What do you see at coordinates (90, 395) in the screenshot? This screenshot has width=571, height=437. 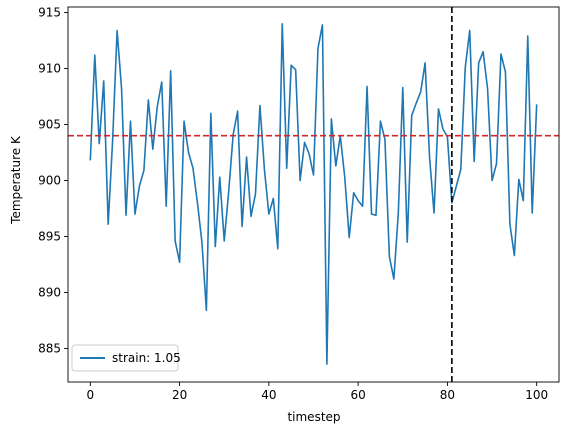 I see `x-tick-label: 0` at bounding box center [90, 395].